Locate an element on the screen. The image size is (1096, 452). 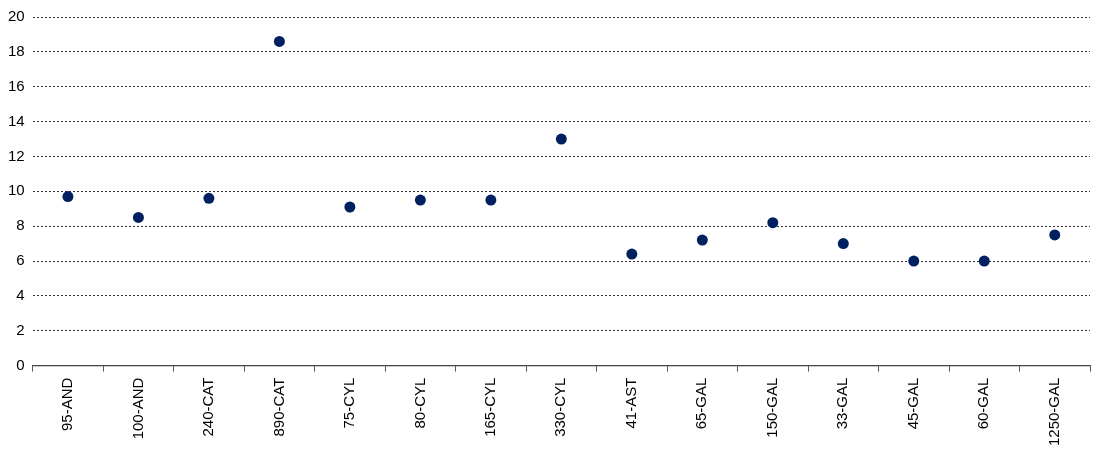
y-tick-label: 6 is located at coordinates (20, 260).